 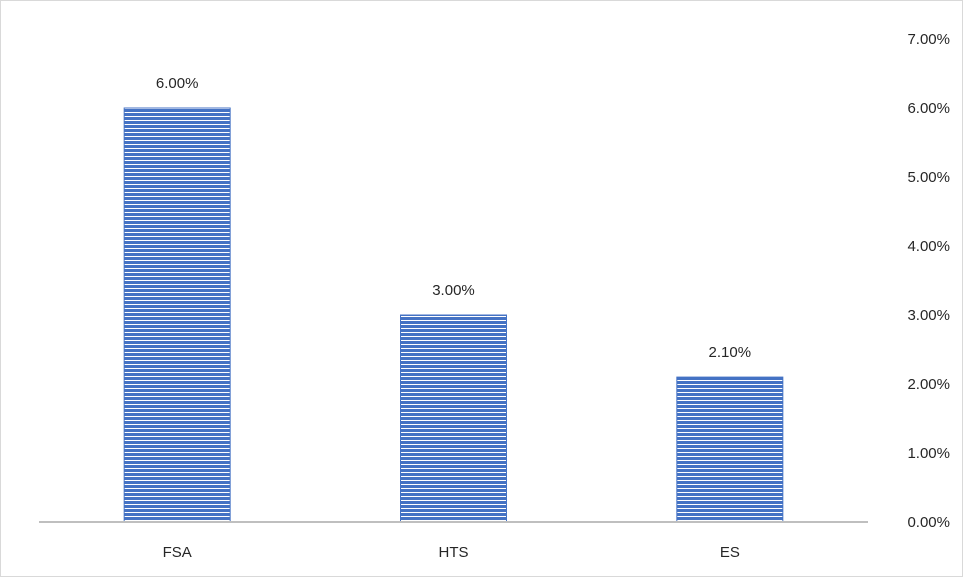 I want to click on y-tick-label: 4.00%, so click(x=928, y=246).